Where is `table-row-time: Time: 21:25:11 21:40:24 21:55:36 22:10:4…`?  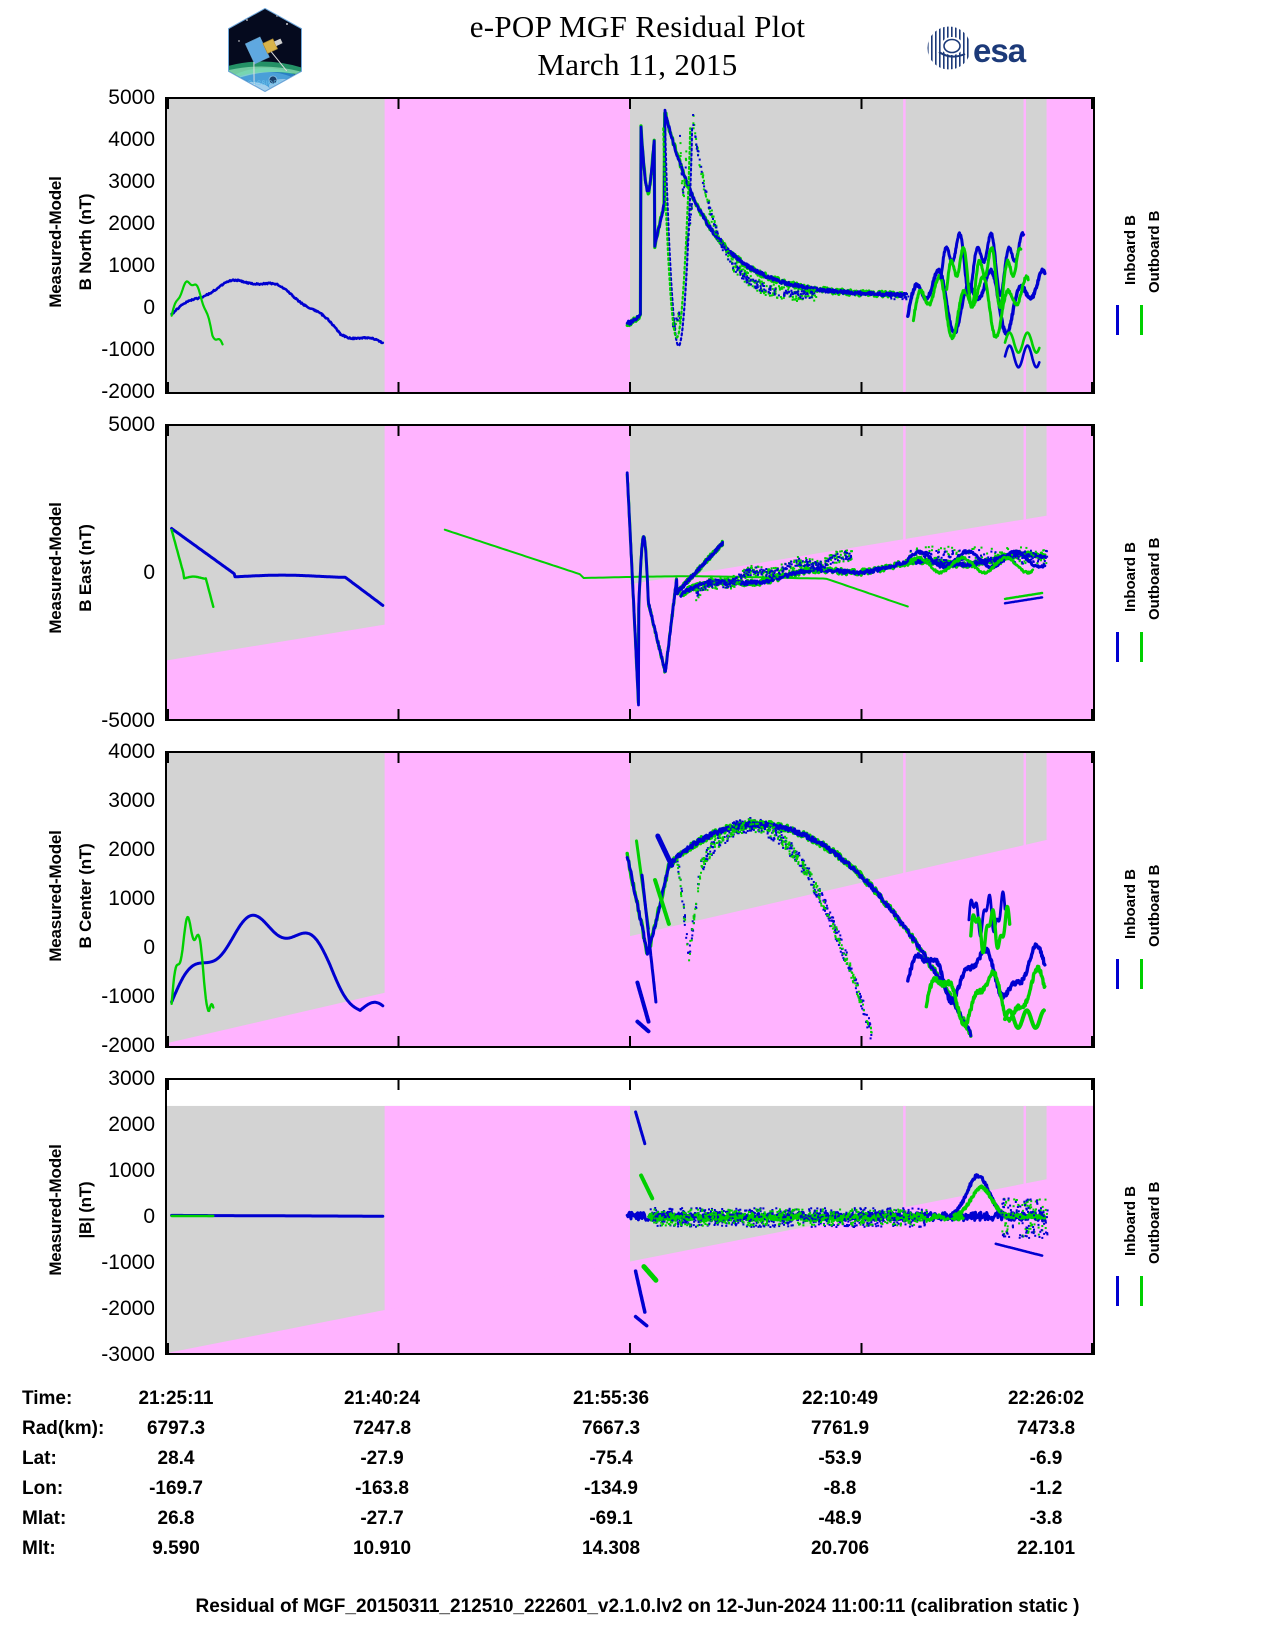 table-row-time: Time: 21:25:11 21:40:24 21:55:36 22:10:4… is located at coordinates (637, 1403).